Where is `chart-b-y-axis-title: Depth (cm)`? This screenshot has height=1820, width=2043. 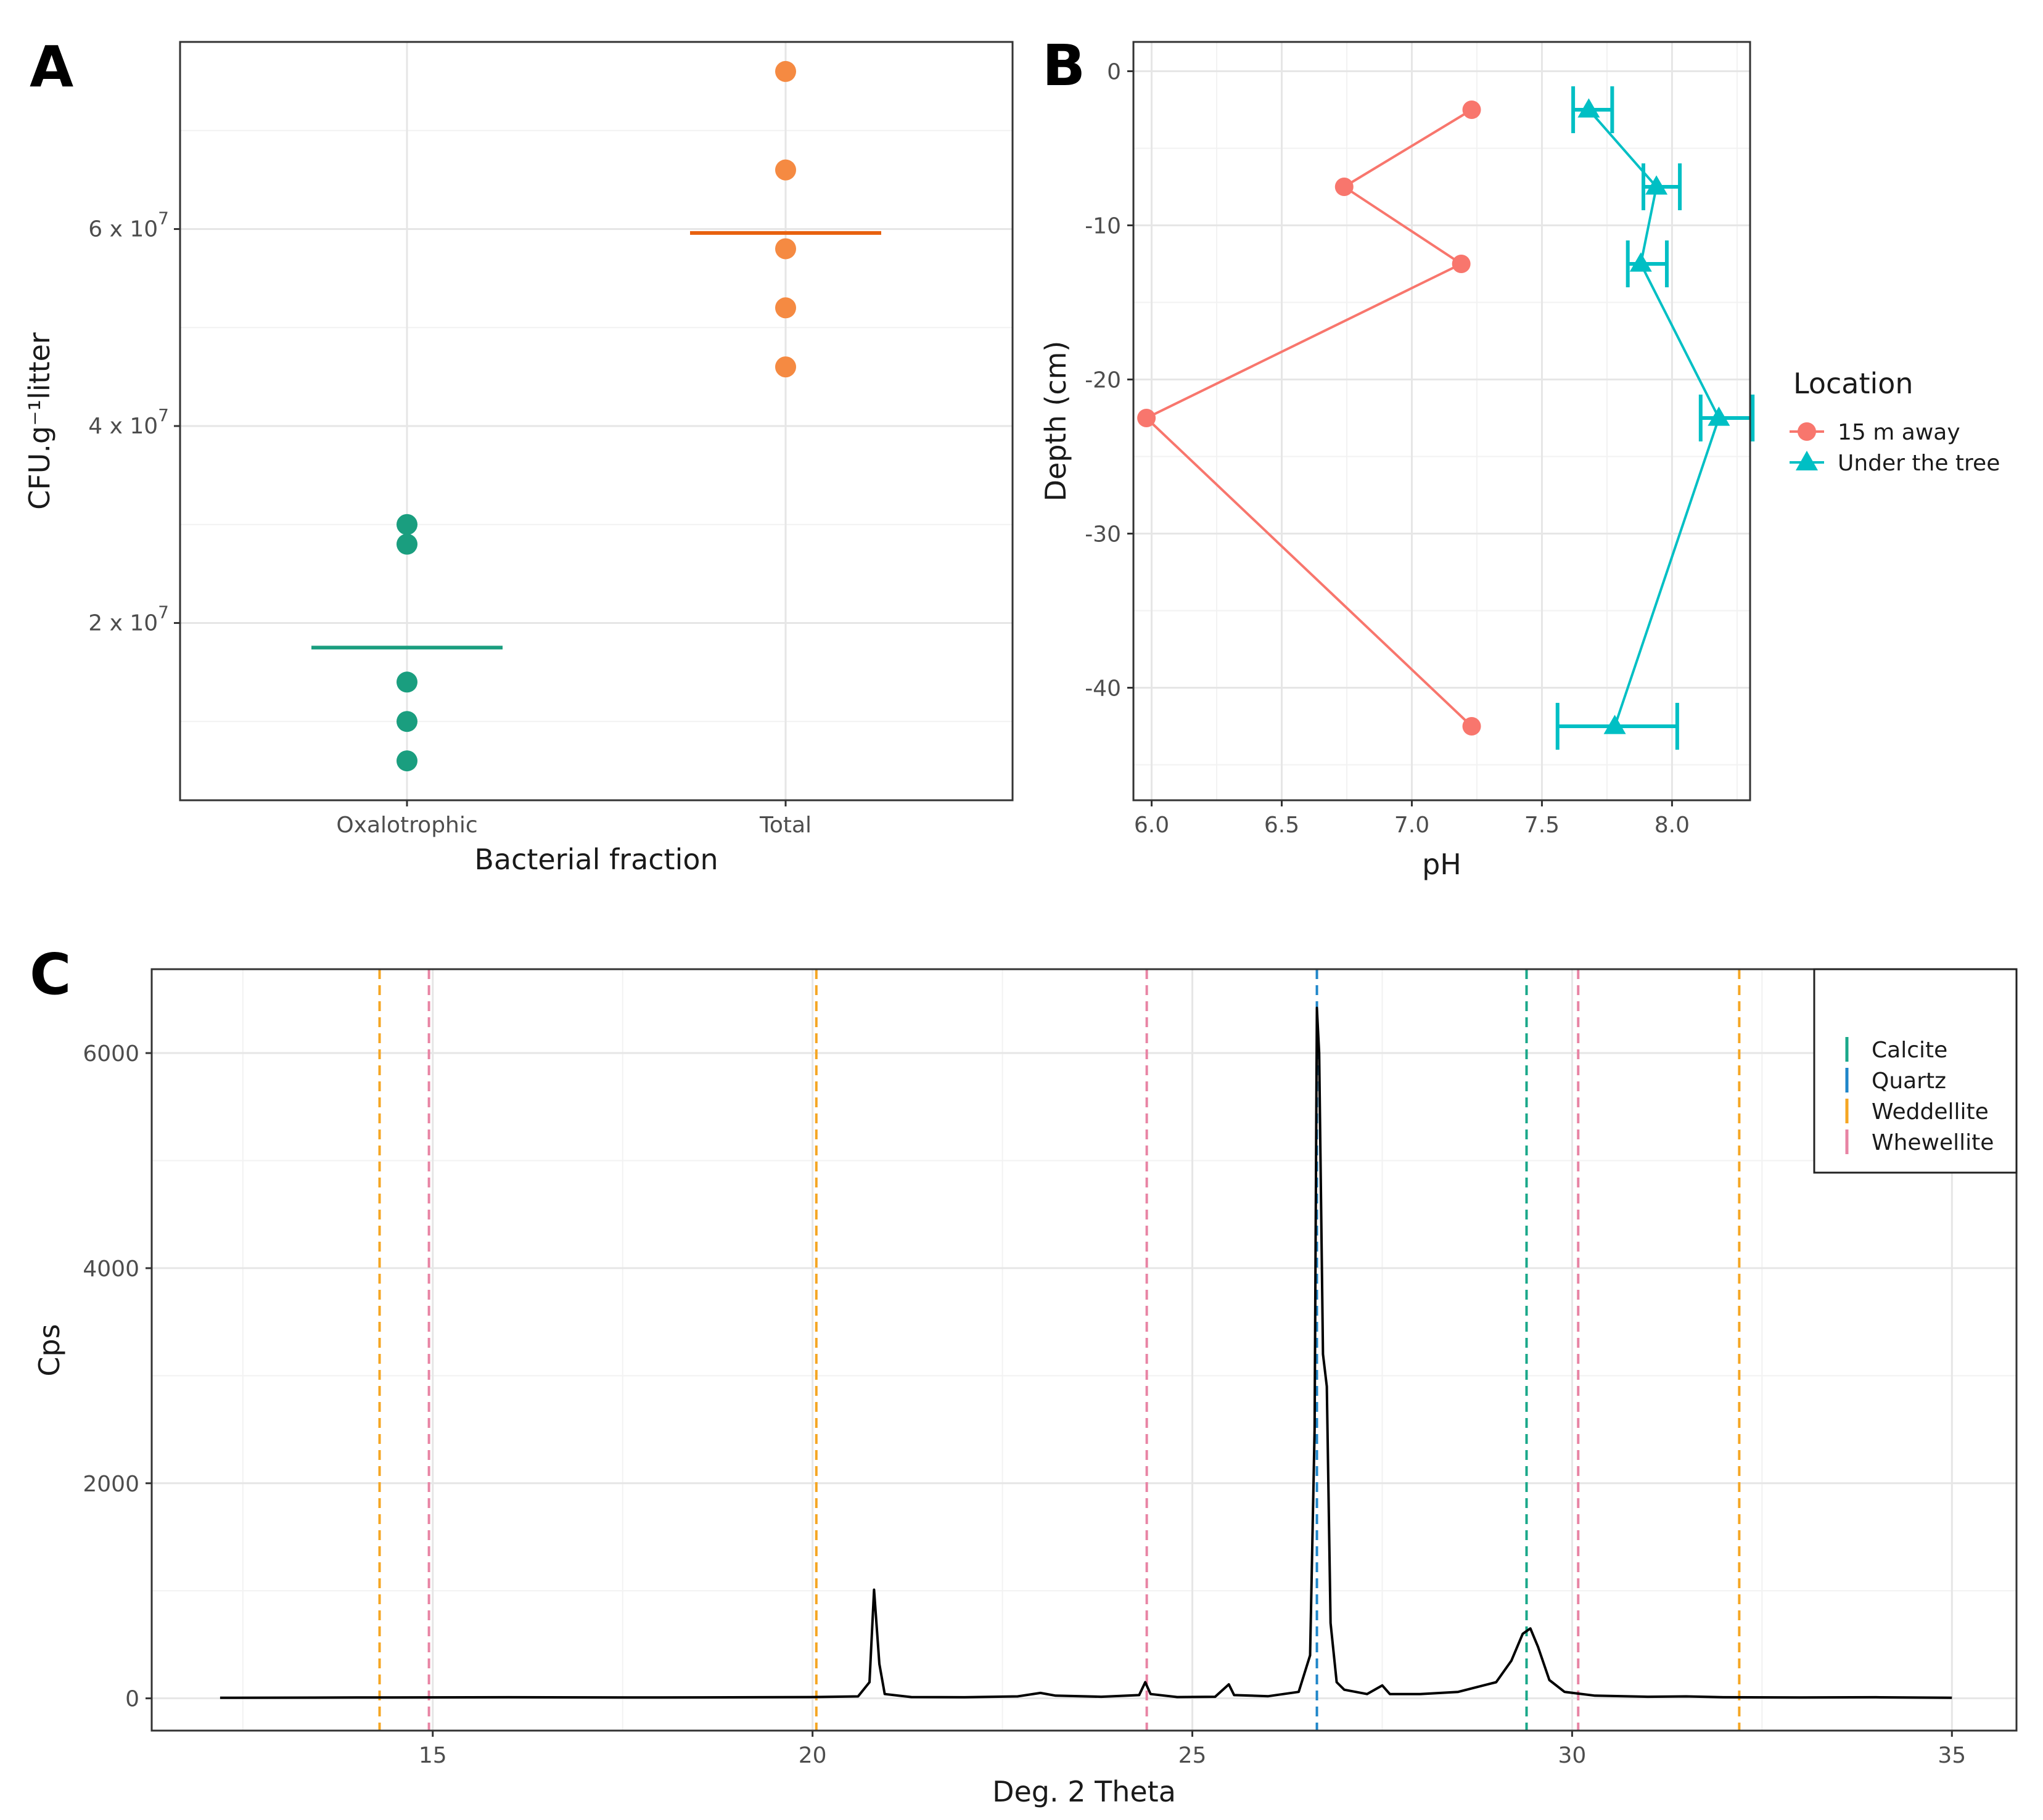 chart-b-y-axis-title: Depth (cm) is located at coordinates (1055, 421).